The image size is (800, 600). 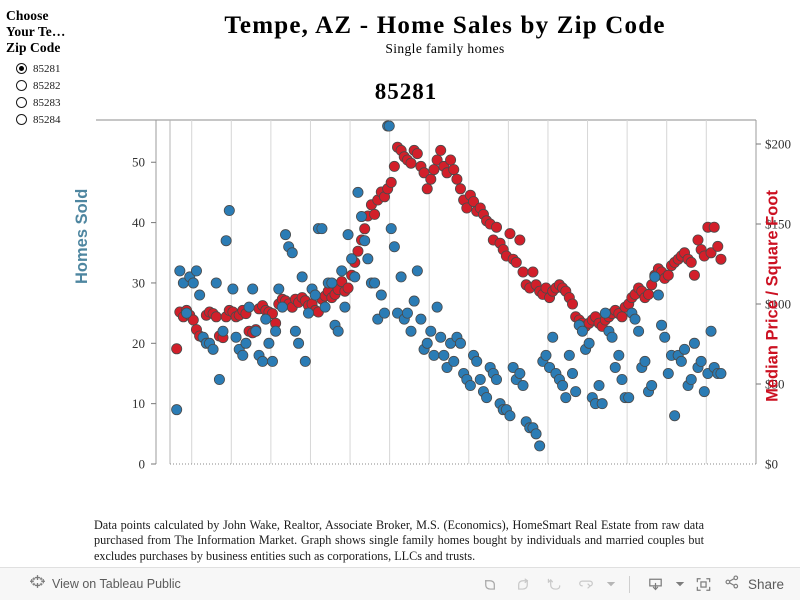 What do you see at coordinates (755, 584) in the screenshot?
I see `share-button: Share` at bounding box center [755, 584].